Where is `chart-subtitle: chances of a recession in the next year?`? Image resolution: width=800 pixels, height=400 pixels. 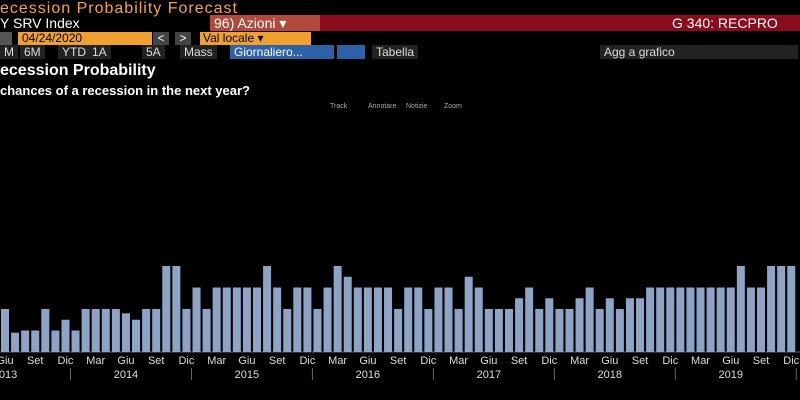
chart-subtitle: chances of a recession in the next year? is located at coordinates (125, 90).